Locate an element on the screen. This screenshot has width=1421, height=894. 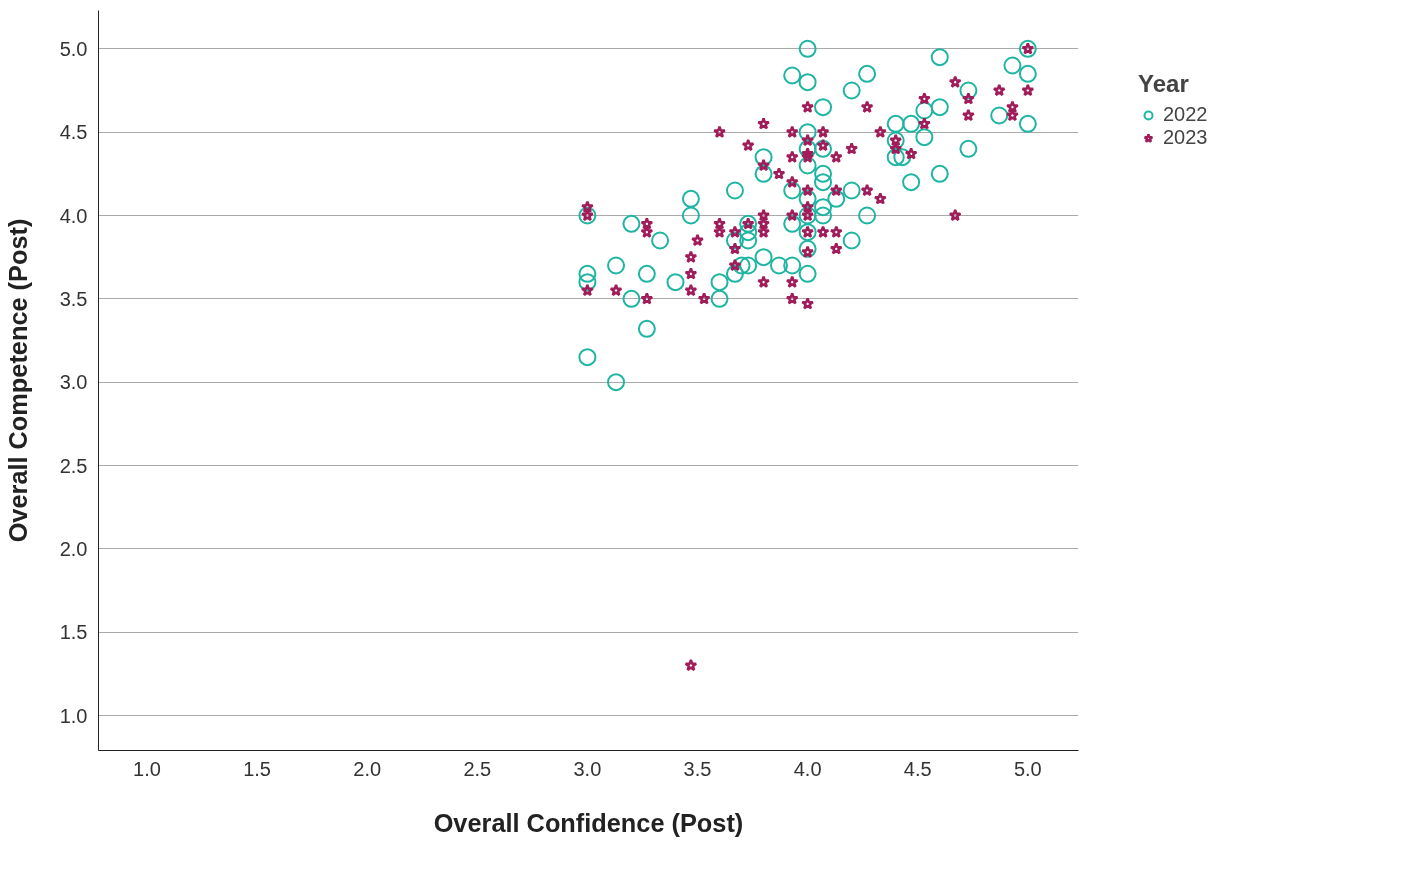
y-tick-label: 2.5 is located at coordinates (73, 465).